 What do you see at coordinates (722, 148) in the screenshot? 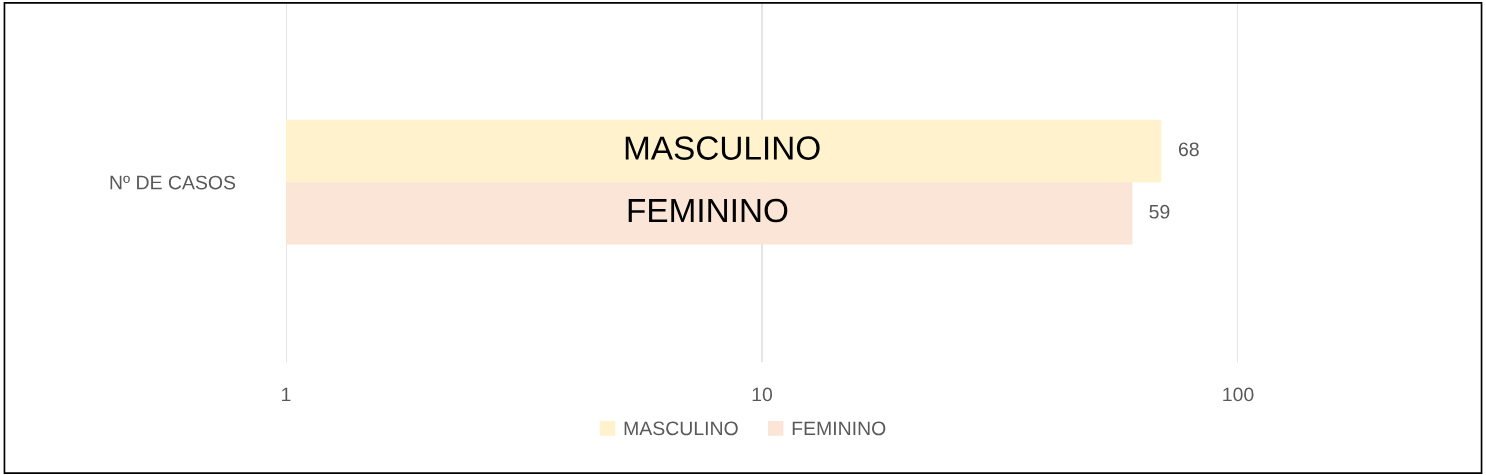
I see `text: MASCULINO` at bounding box center [722, 148].